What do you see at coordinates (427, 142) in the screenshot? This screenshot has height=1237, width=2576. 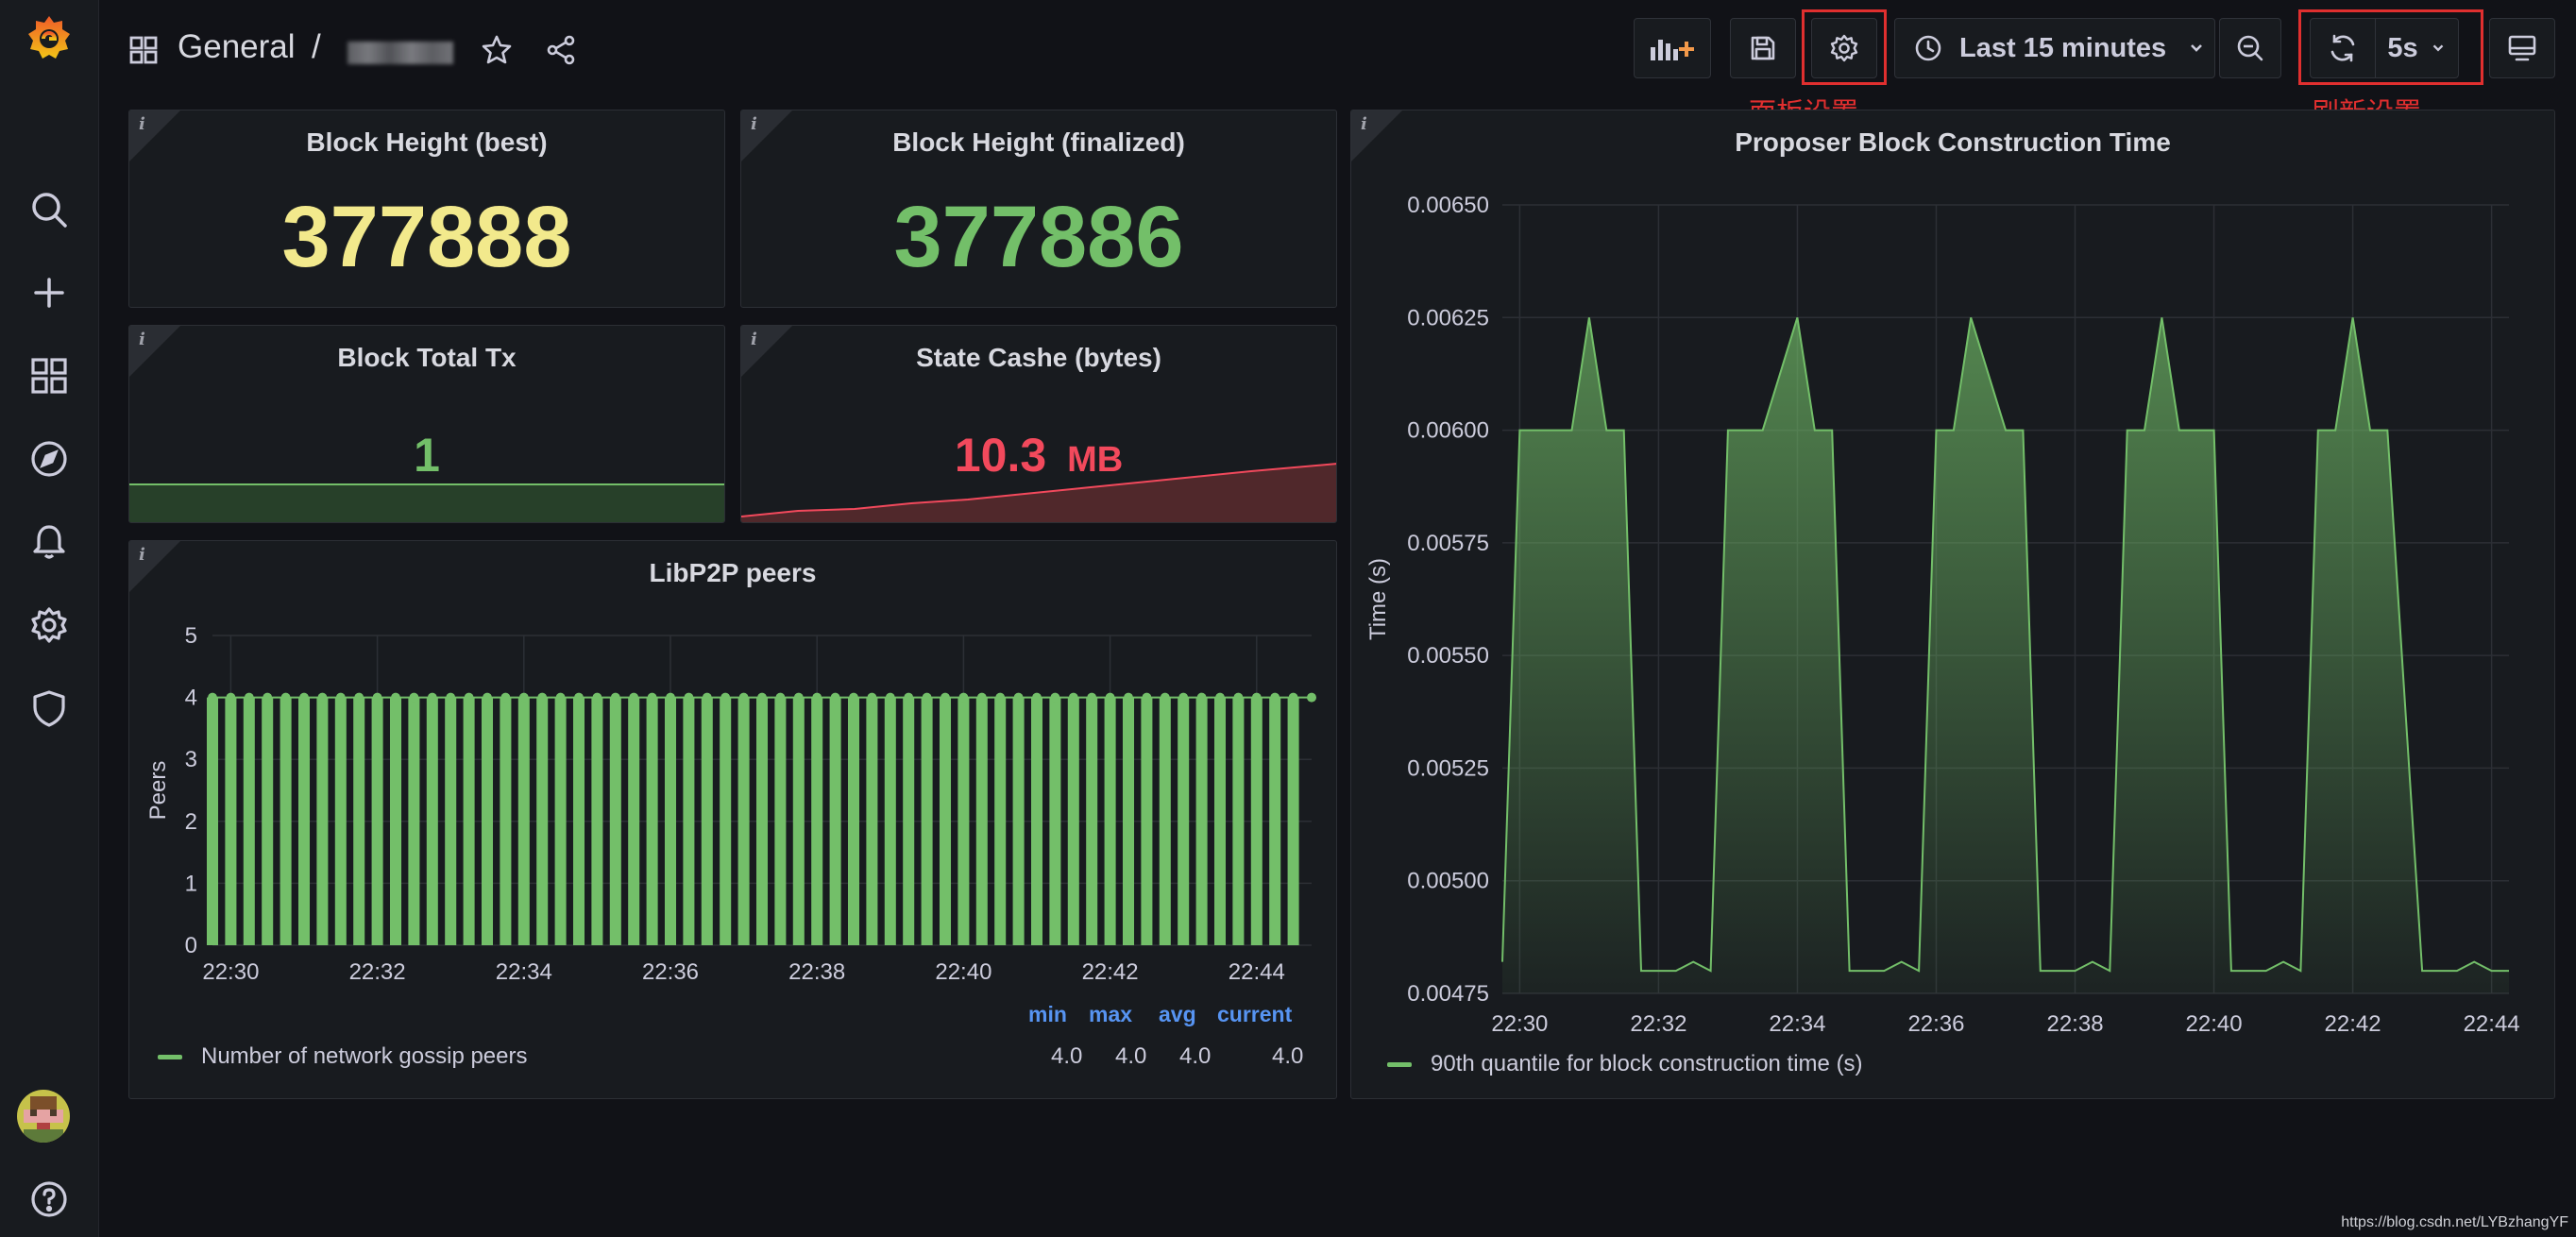 I see `panel-title: Block Height (best)` at bounding box center [427, 142].